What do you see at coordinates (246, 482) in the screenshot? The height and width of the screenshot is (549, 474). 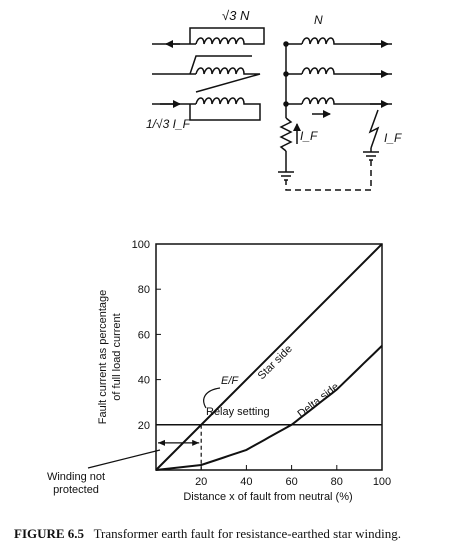 I see `x-tick-label: 40` at bounding box center [246, 482].